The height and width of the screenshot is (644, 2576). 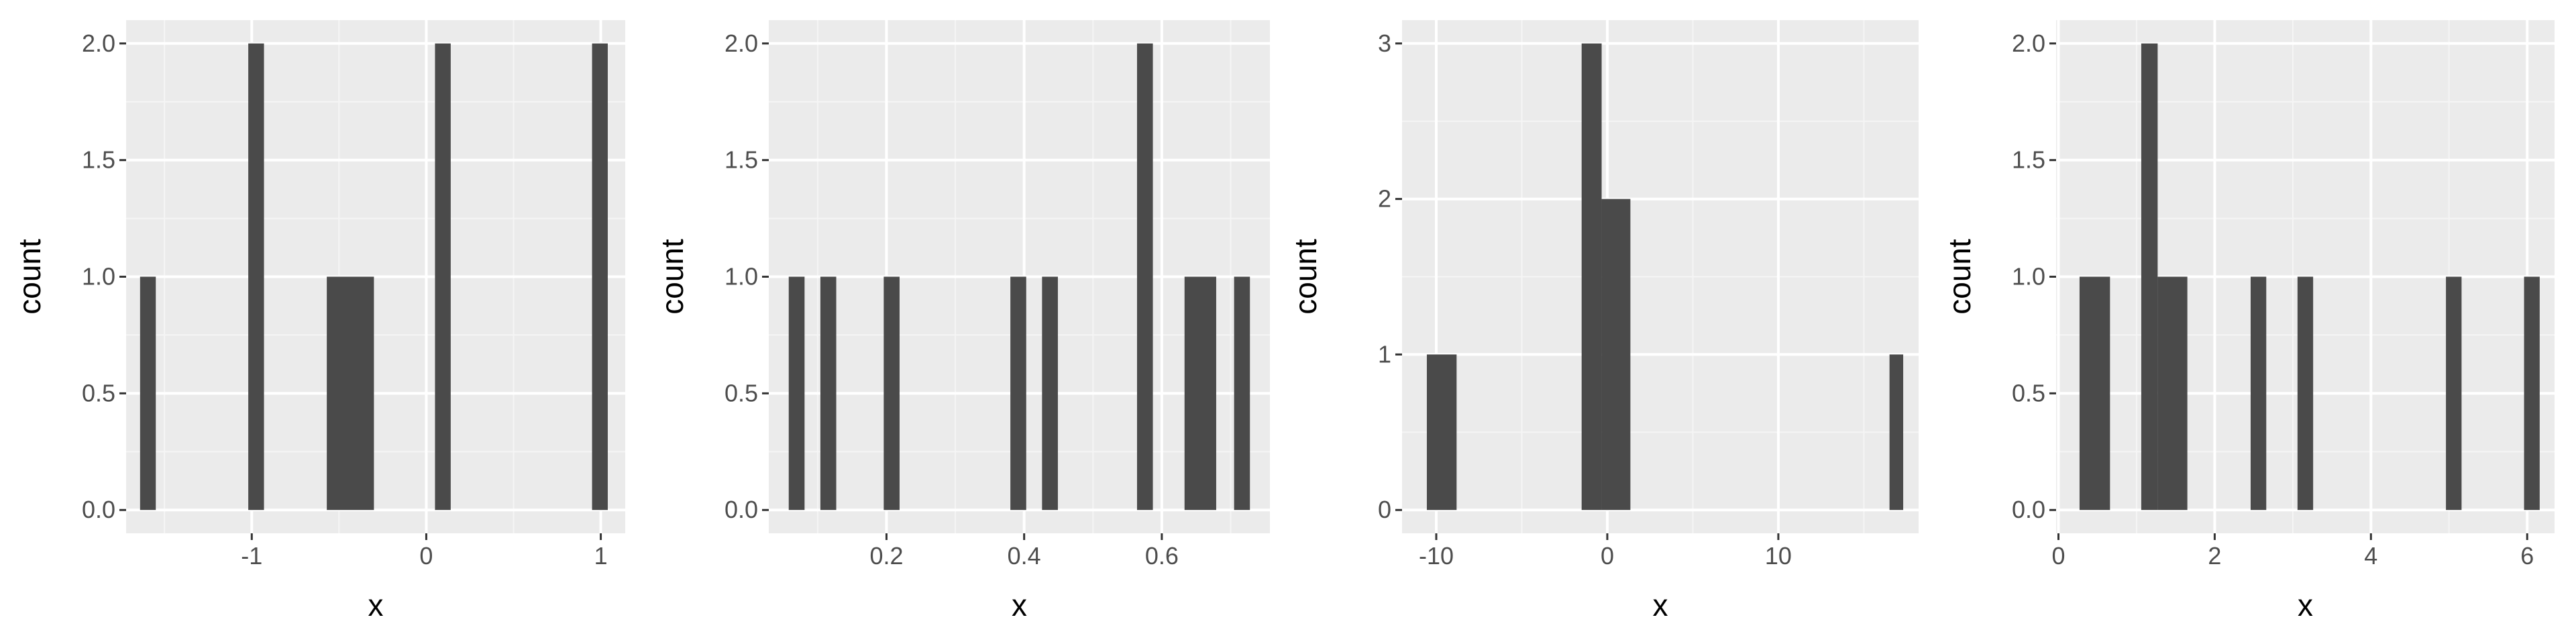 I want to click on x-tick-label: 6, so click(x=2527, y=556).